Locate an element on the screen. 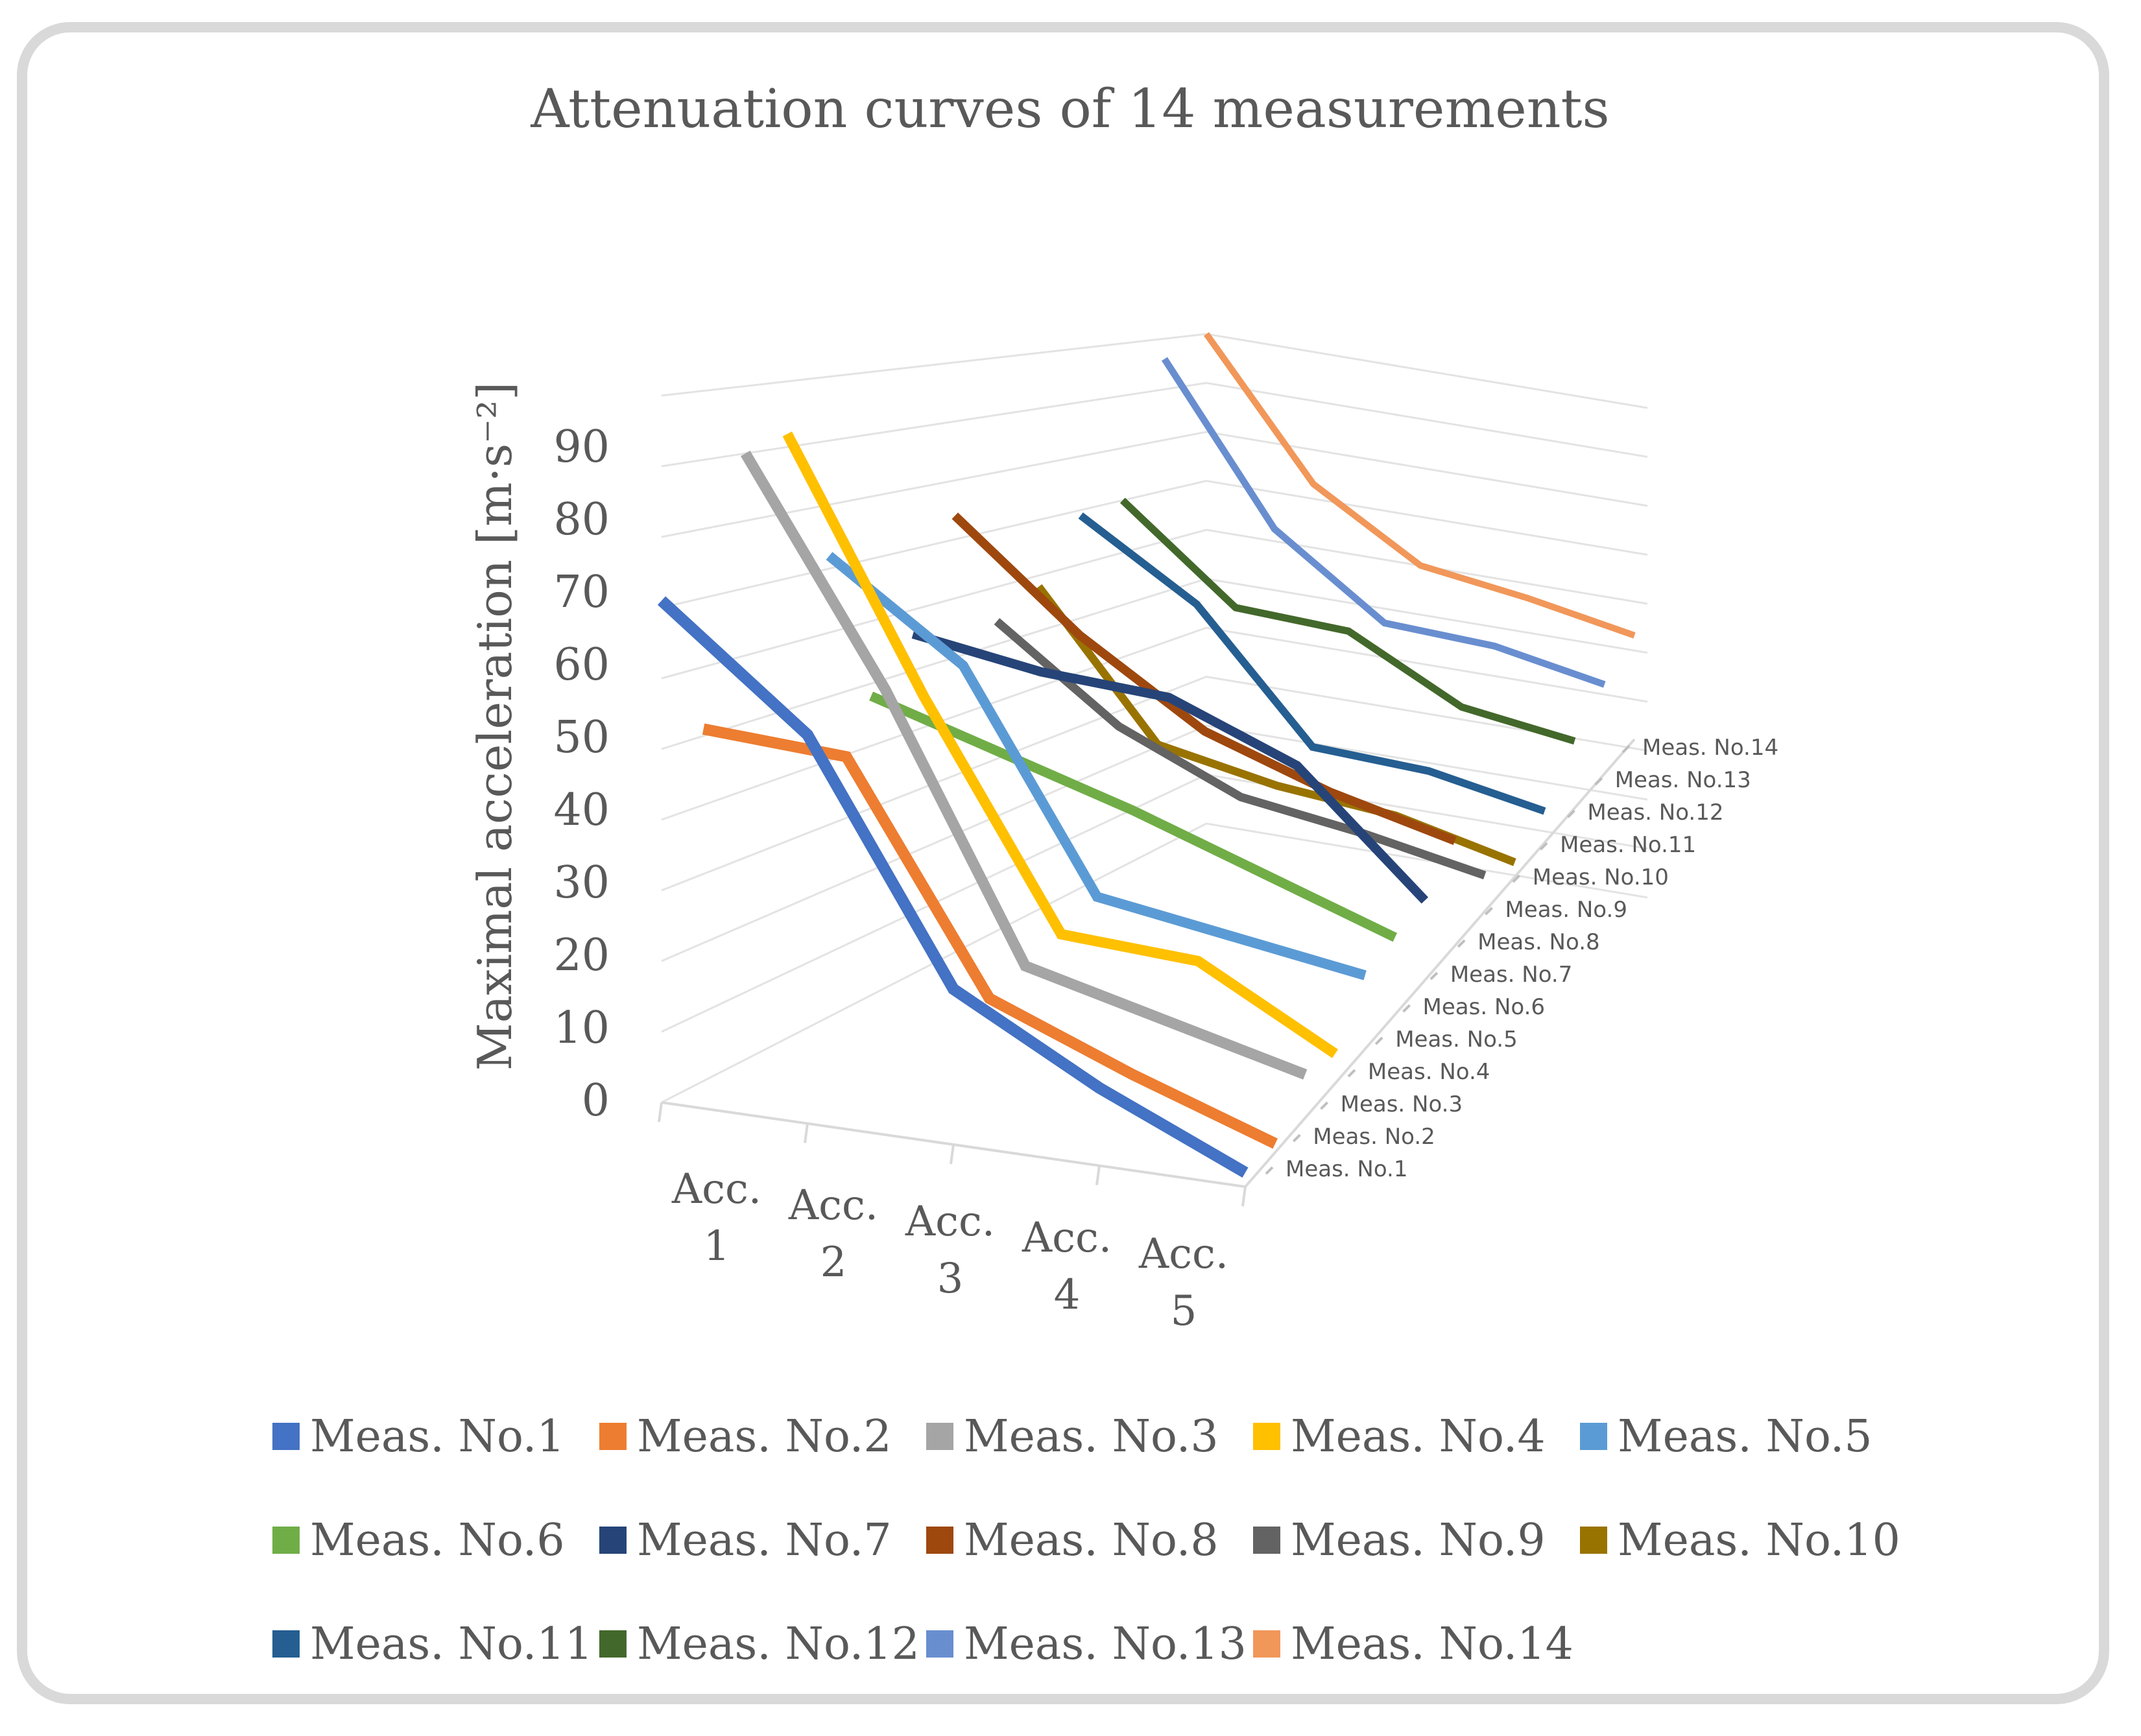 The width and height of the screenshot is (2141, 1736). legend-item: Meas. No.4 is located at coordinates (1416, 1436).